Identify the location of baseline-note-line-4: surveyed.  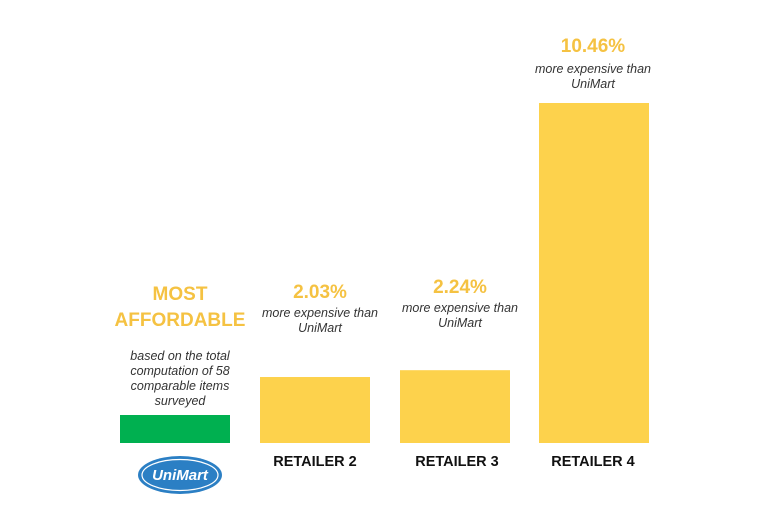
(180, 401).